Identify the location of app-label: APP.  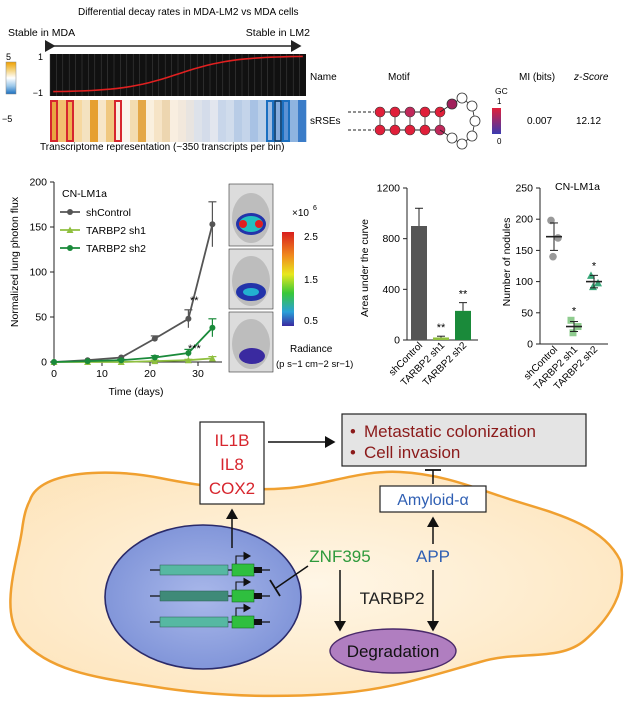
(433, 556).